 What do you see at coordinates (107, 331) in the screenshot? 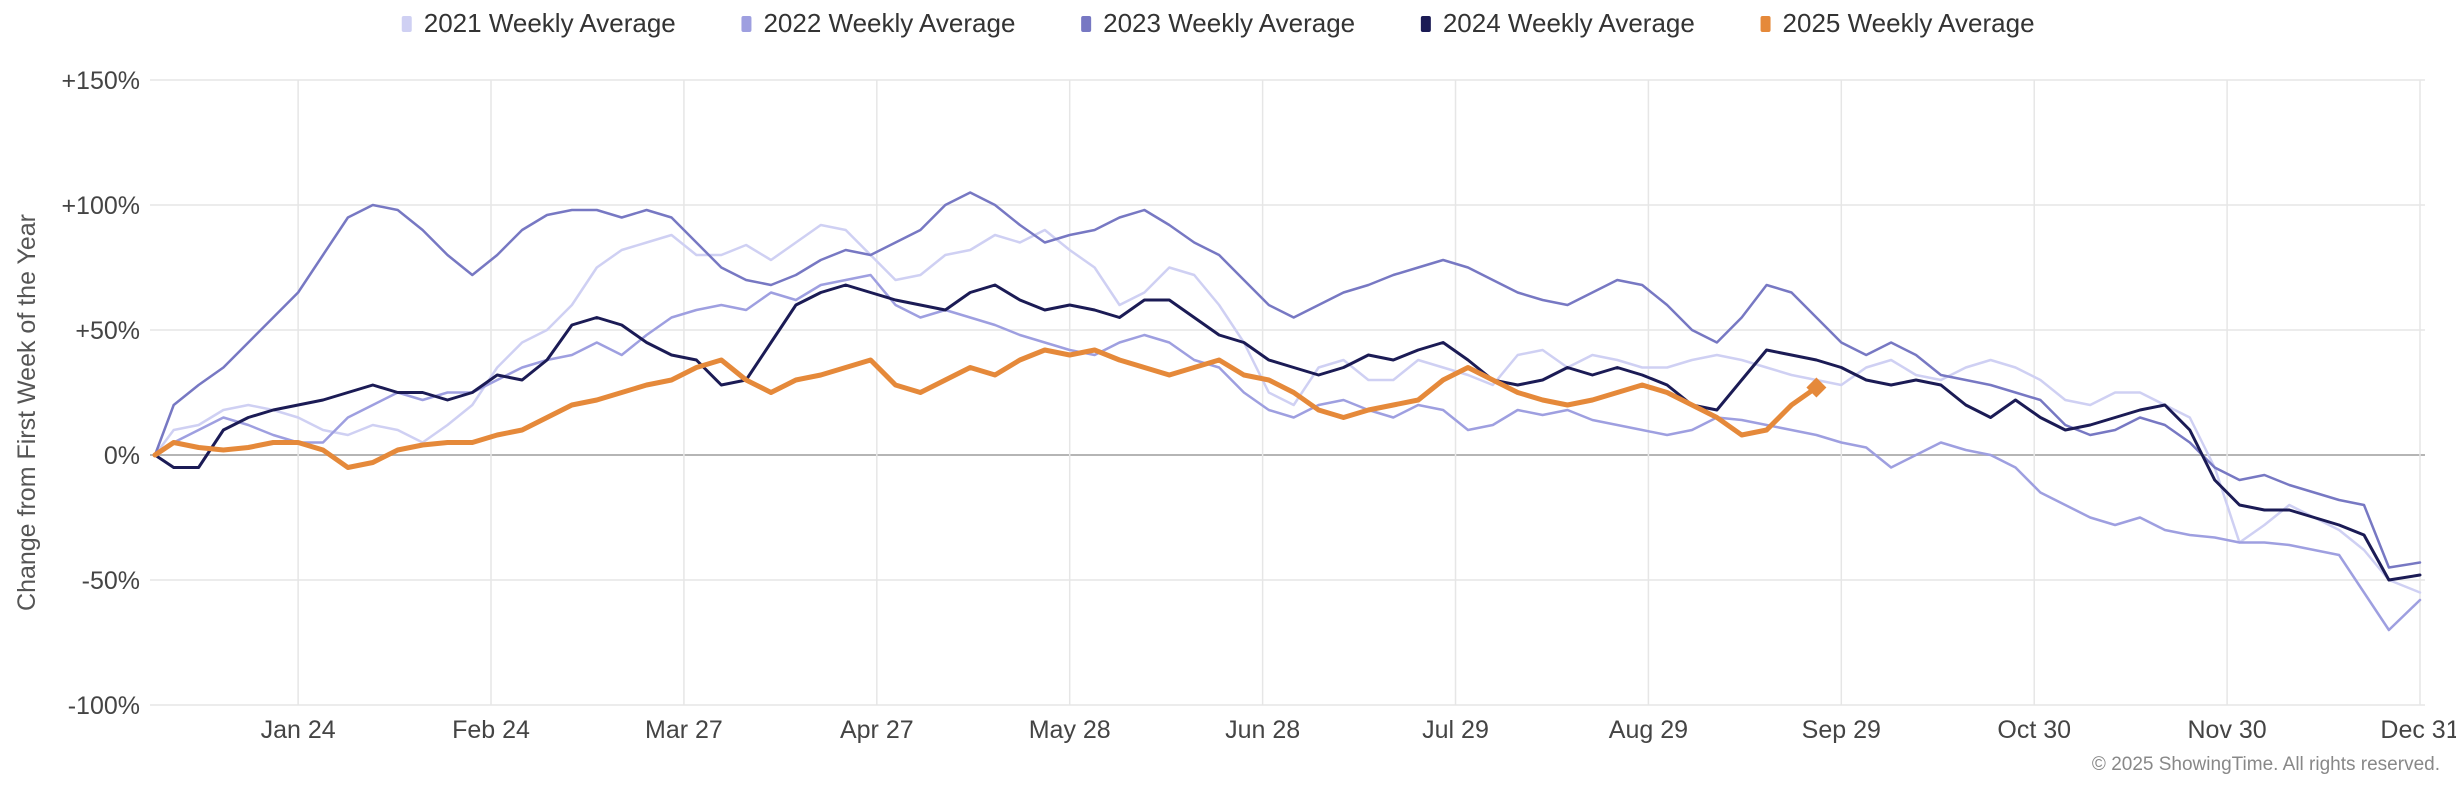
I see `y-tick-label: +50%` at bounding box center [107, 331].